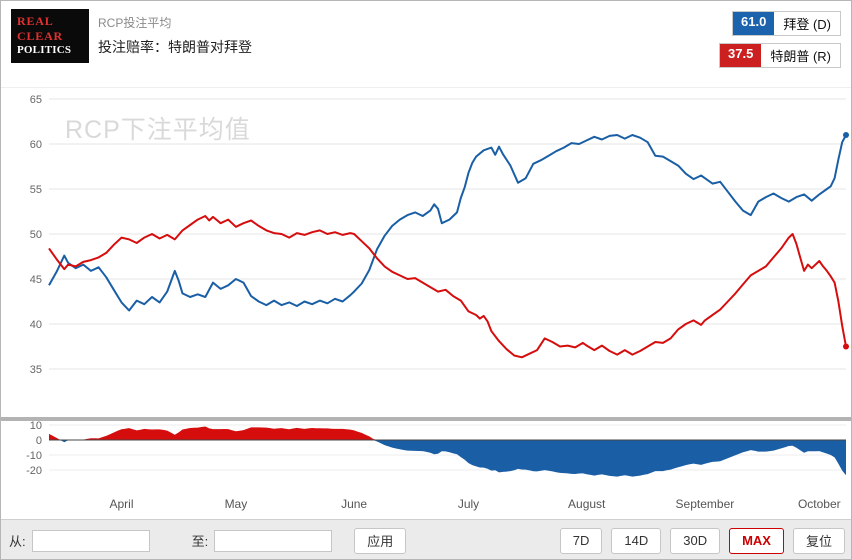  Describe the element at coordinates (36, 190) in the screenshot. I see `y-axis-label: 55` at that location.